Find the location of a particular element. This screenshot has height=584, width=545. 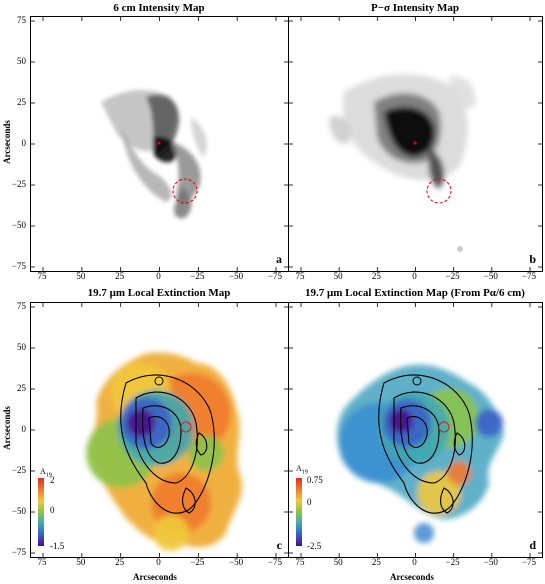

colorbar-c-min: -1.5 is located at coordinates (57, 546).